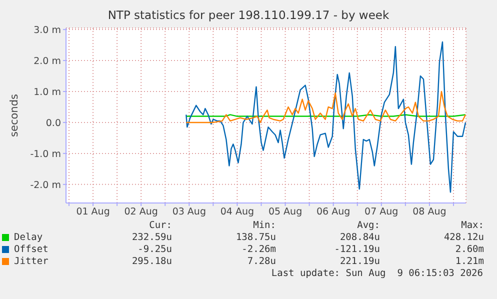 This screenshot has width=497, height=299. Describe the element at coordinates (258, 250) in the screenshot. I see `text: -2.26m` at that location.